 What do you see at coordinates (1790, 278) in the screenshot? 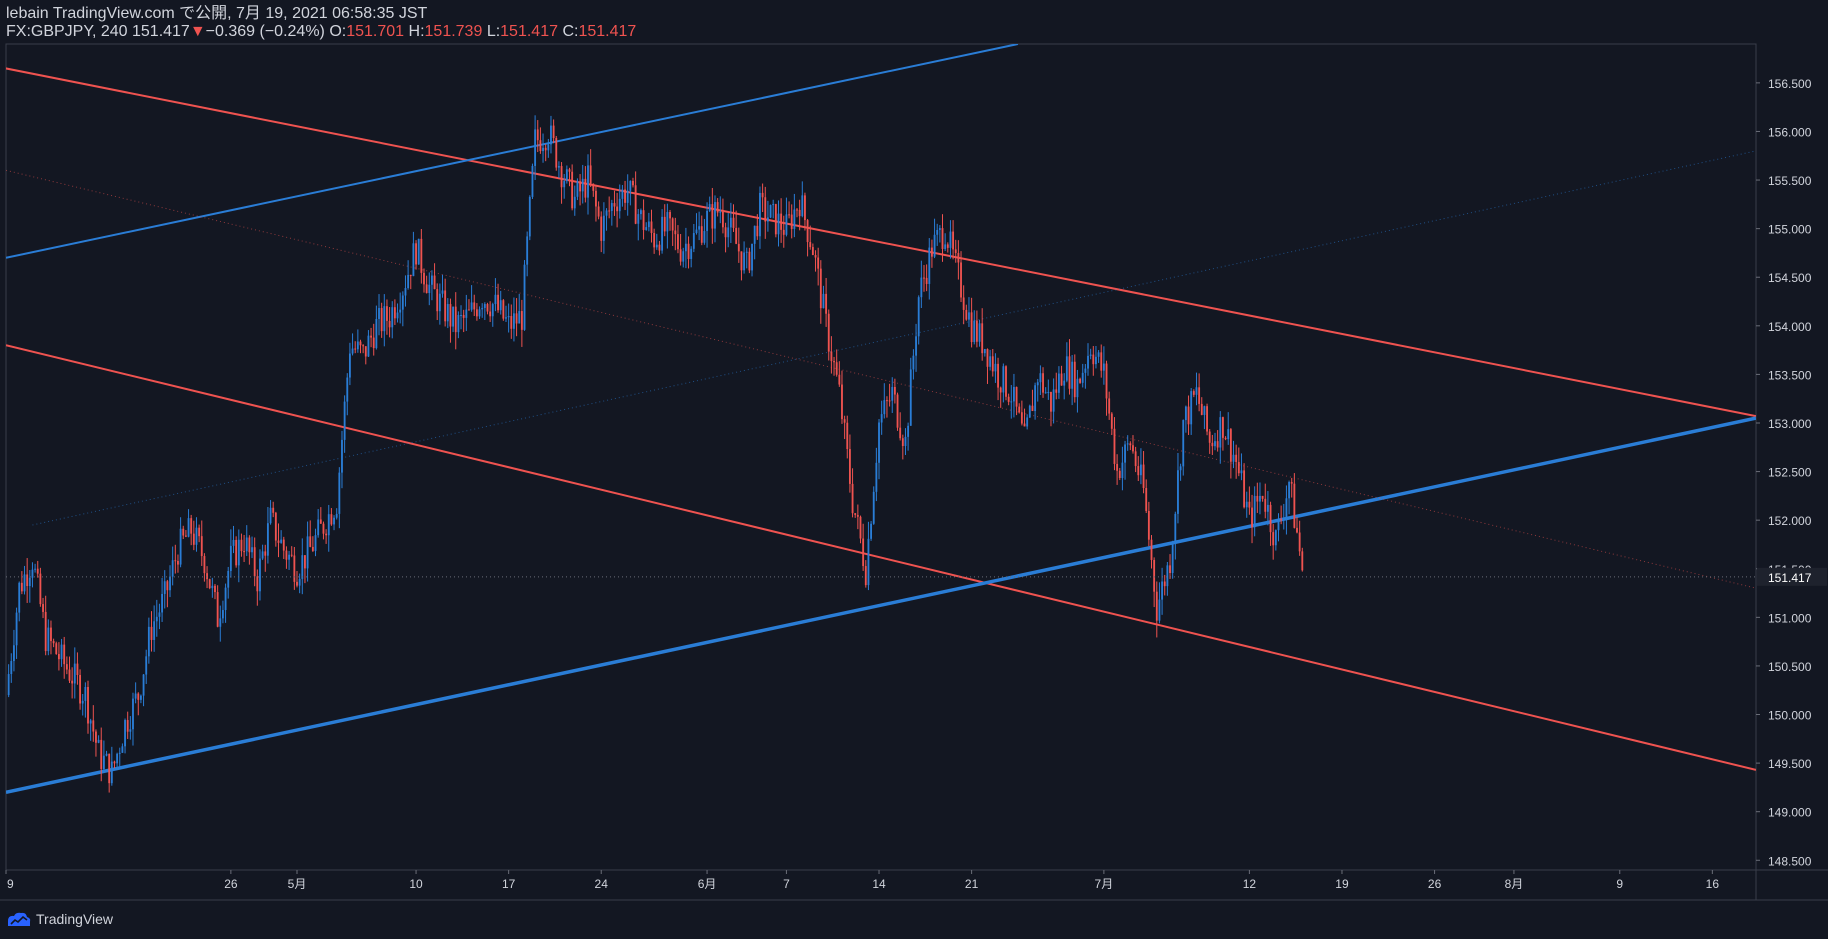
I see `y-tick-label: 154.500` at bounding box center [1790, 278].